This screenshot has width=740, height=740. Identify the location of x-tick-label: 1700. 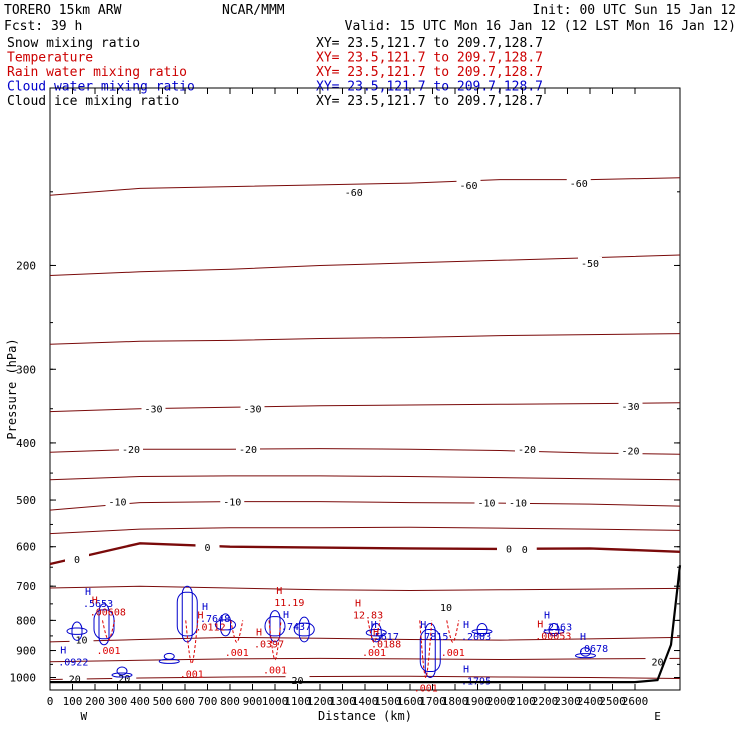
(432, 701).